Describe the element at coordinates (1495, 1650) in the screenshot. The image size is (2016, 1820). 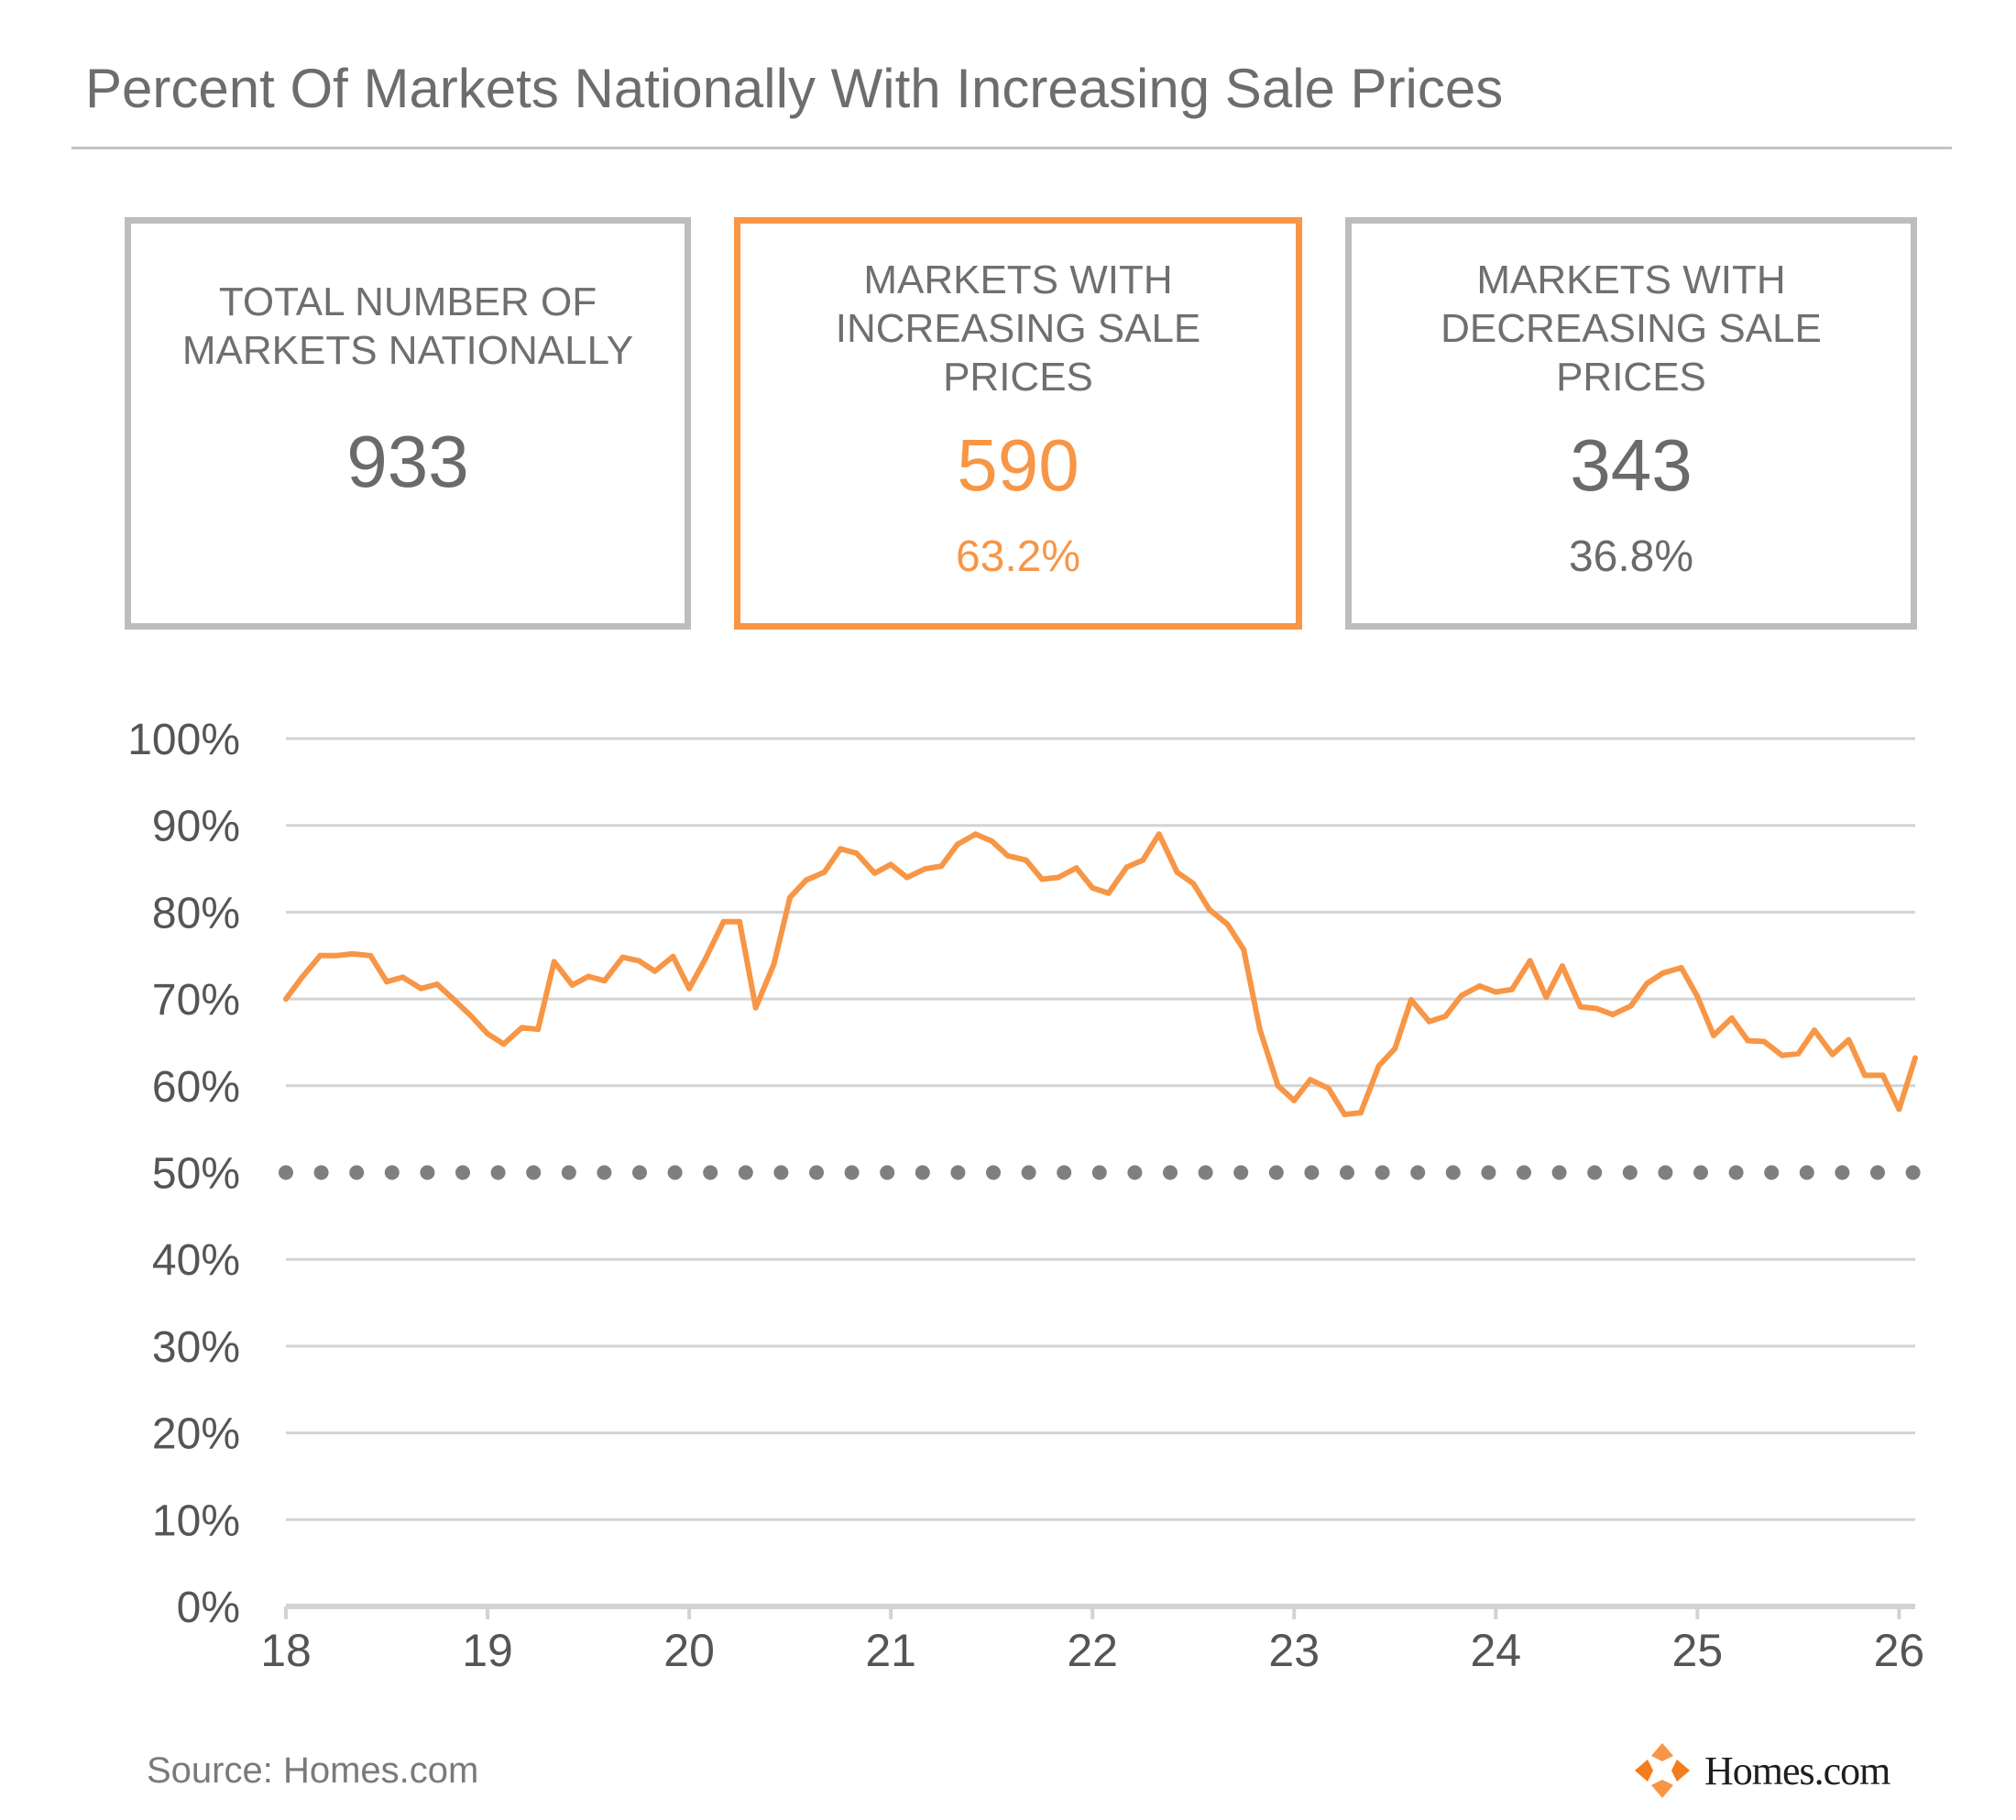
I see `x-tick-label: 24` at that location.